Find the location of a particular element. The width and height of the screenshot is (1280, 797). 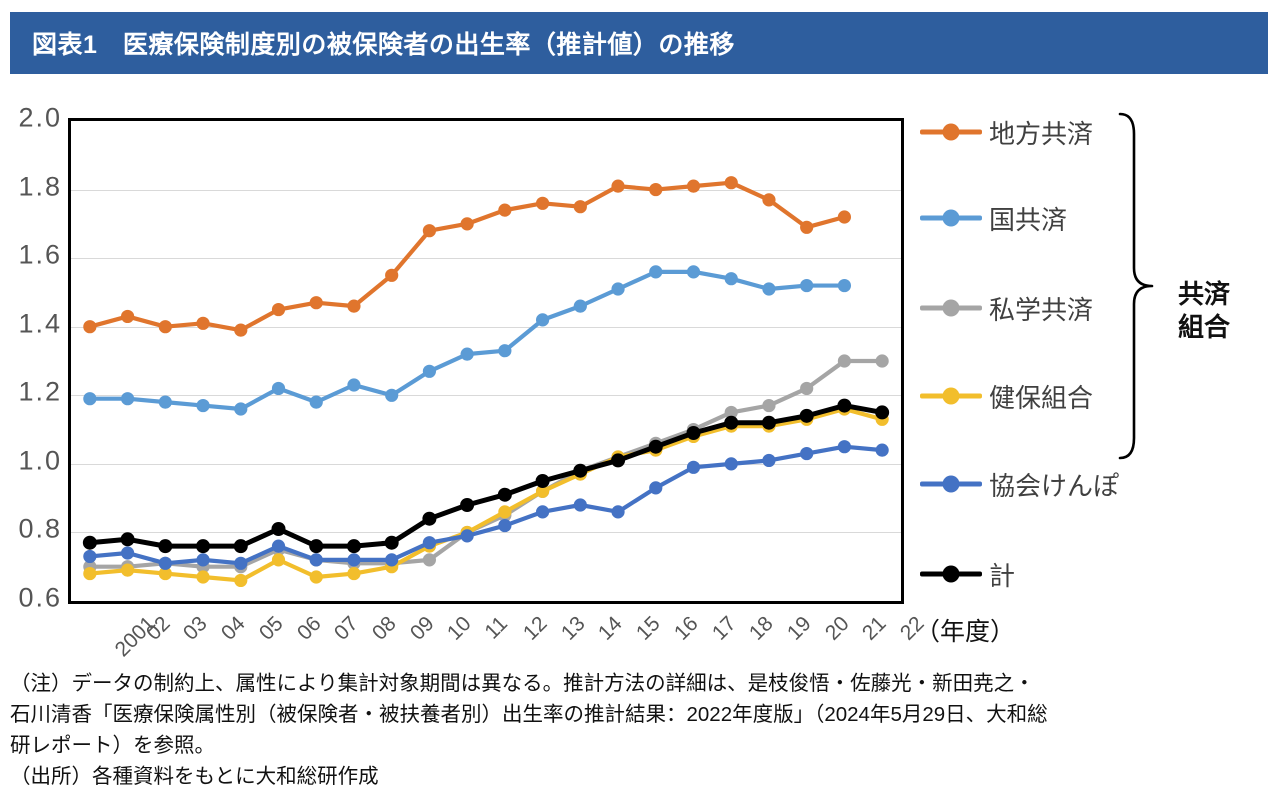

x-axis-tick-label: 09 is located at coordinates (422, 628).